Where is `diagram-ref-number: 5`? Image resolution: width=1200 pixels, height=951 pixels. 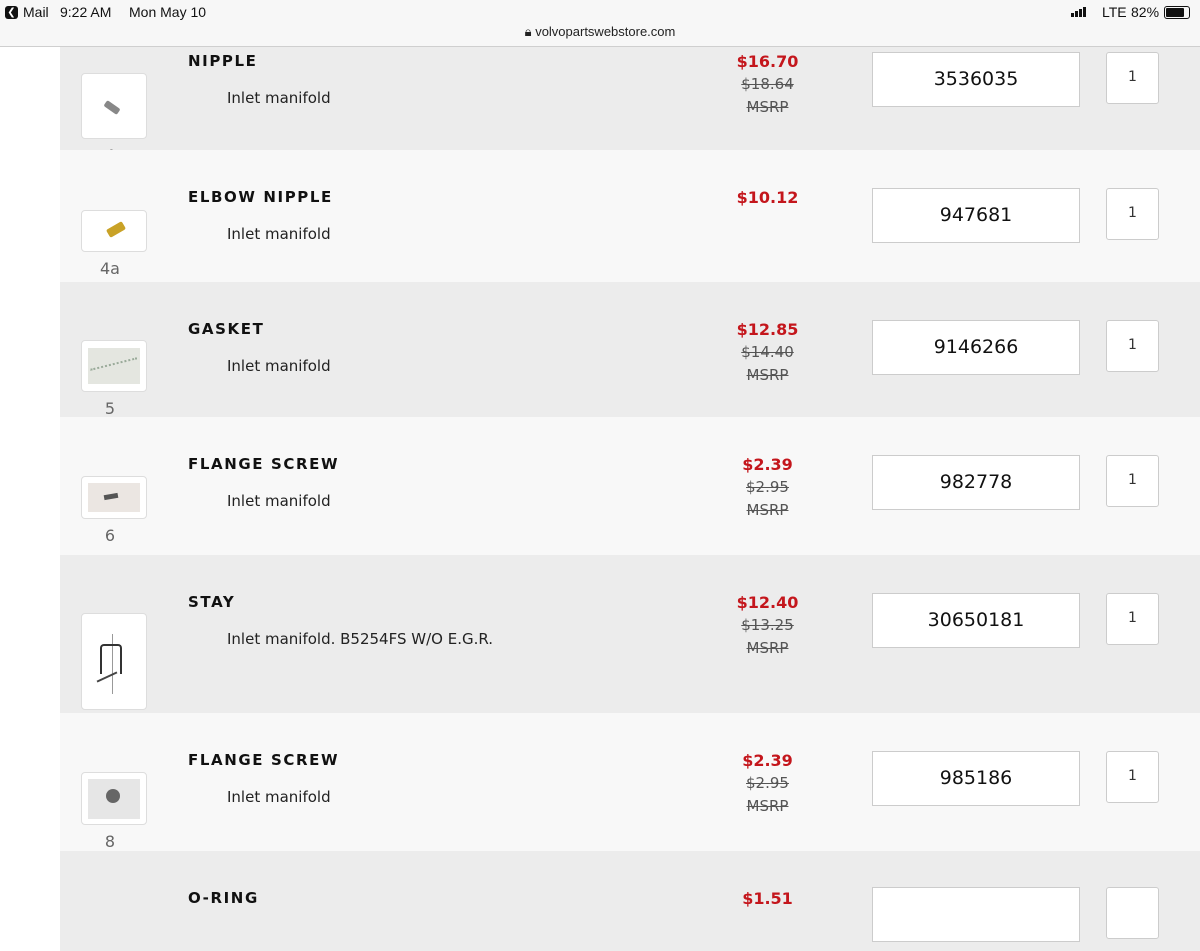 diagram-ref-number: 5 is located at coordinates (110, 408).